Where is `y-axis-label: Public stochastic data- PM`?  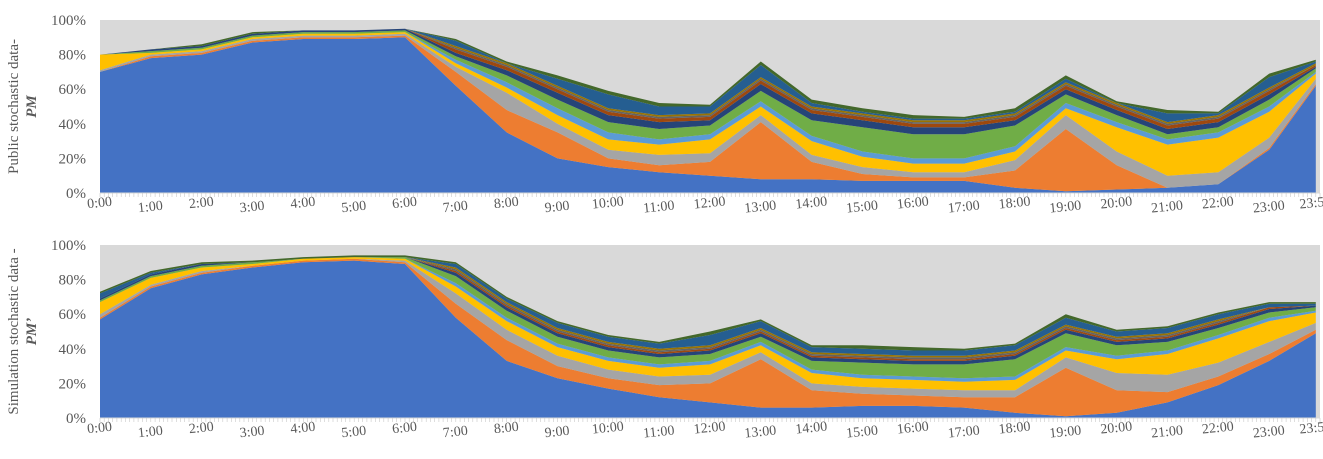 y-axis-label: Public stochastic data- PM is located at coordinates (23, 106).